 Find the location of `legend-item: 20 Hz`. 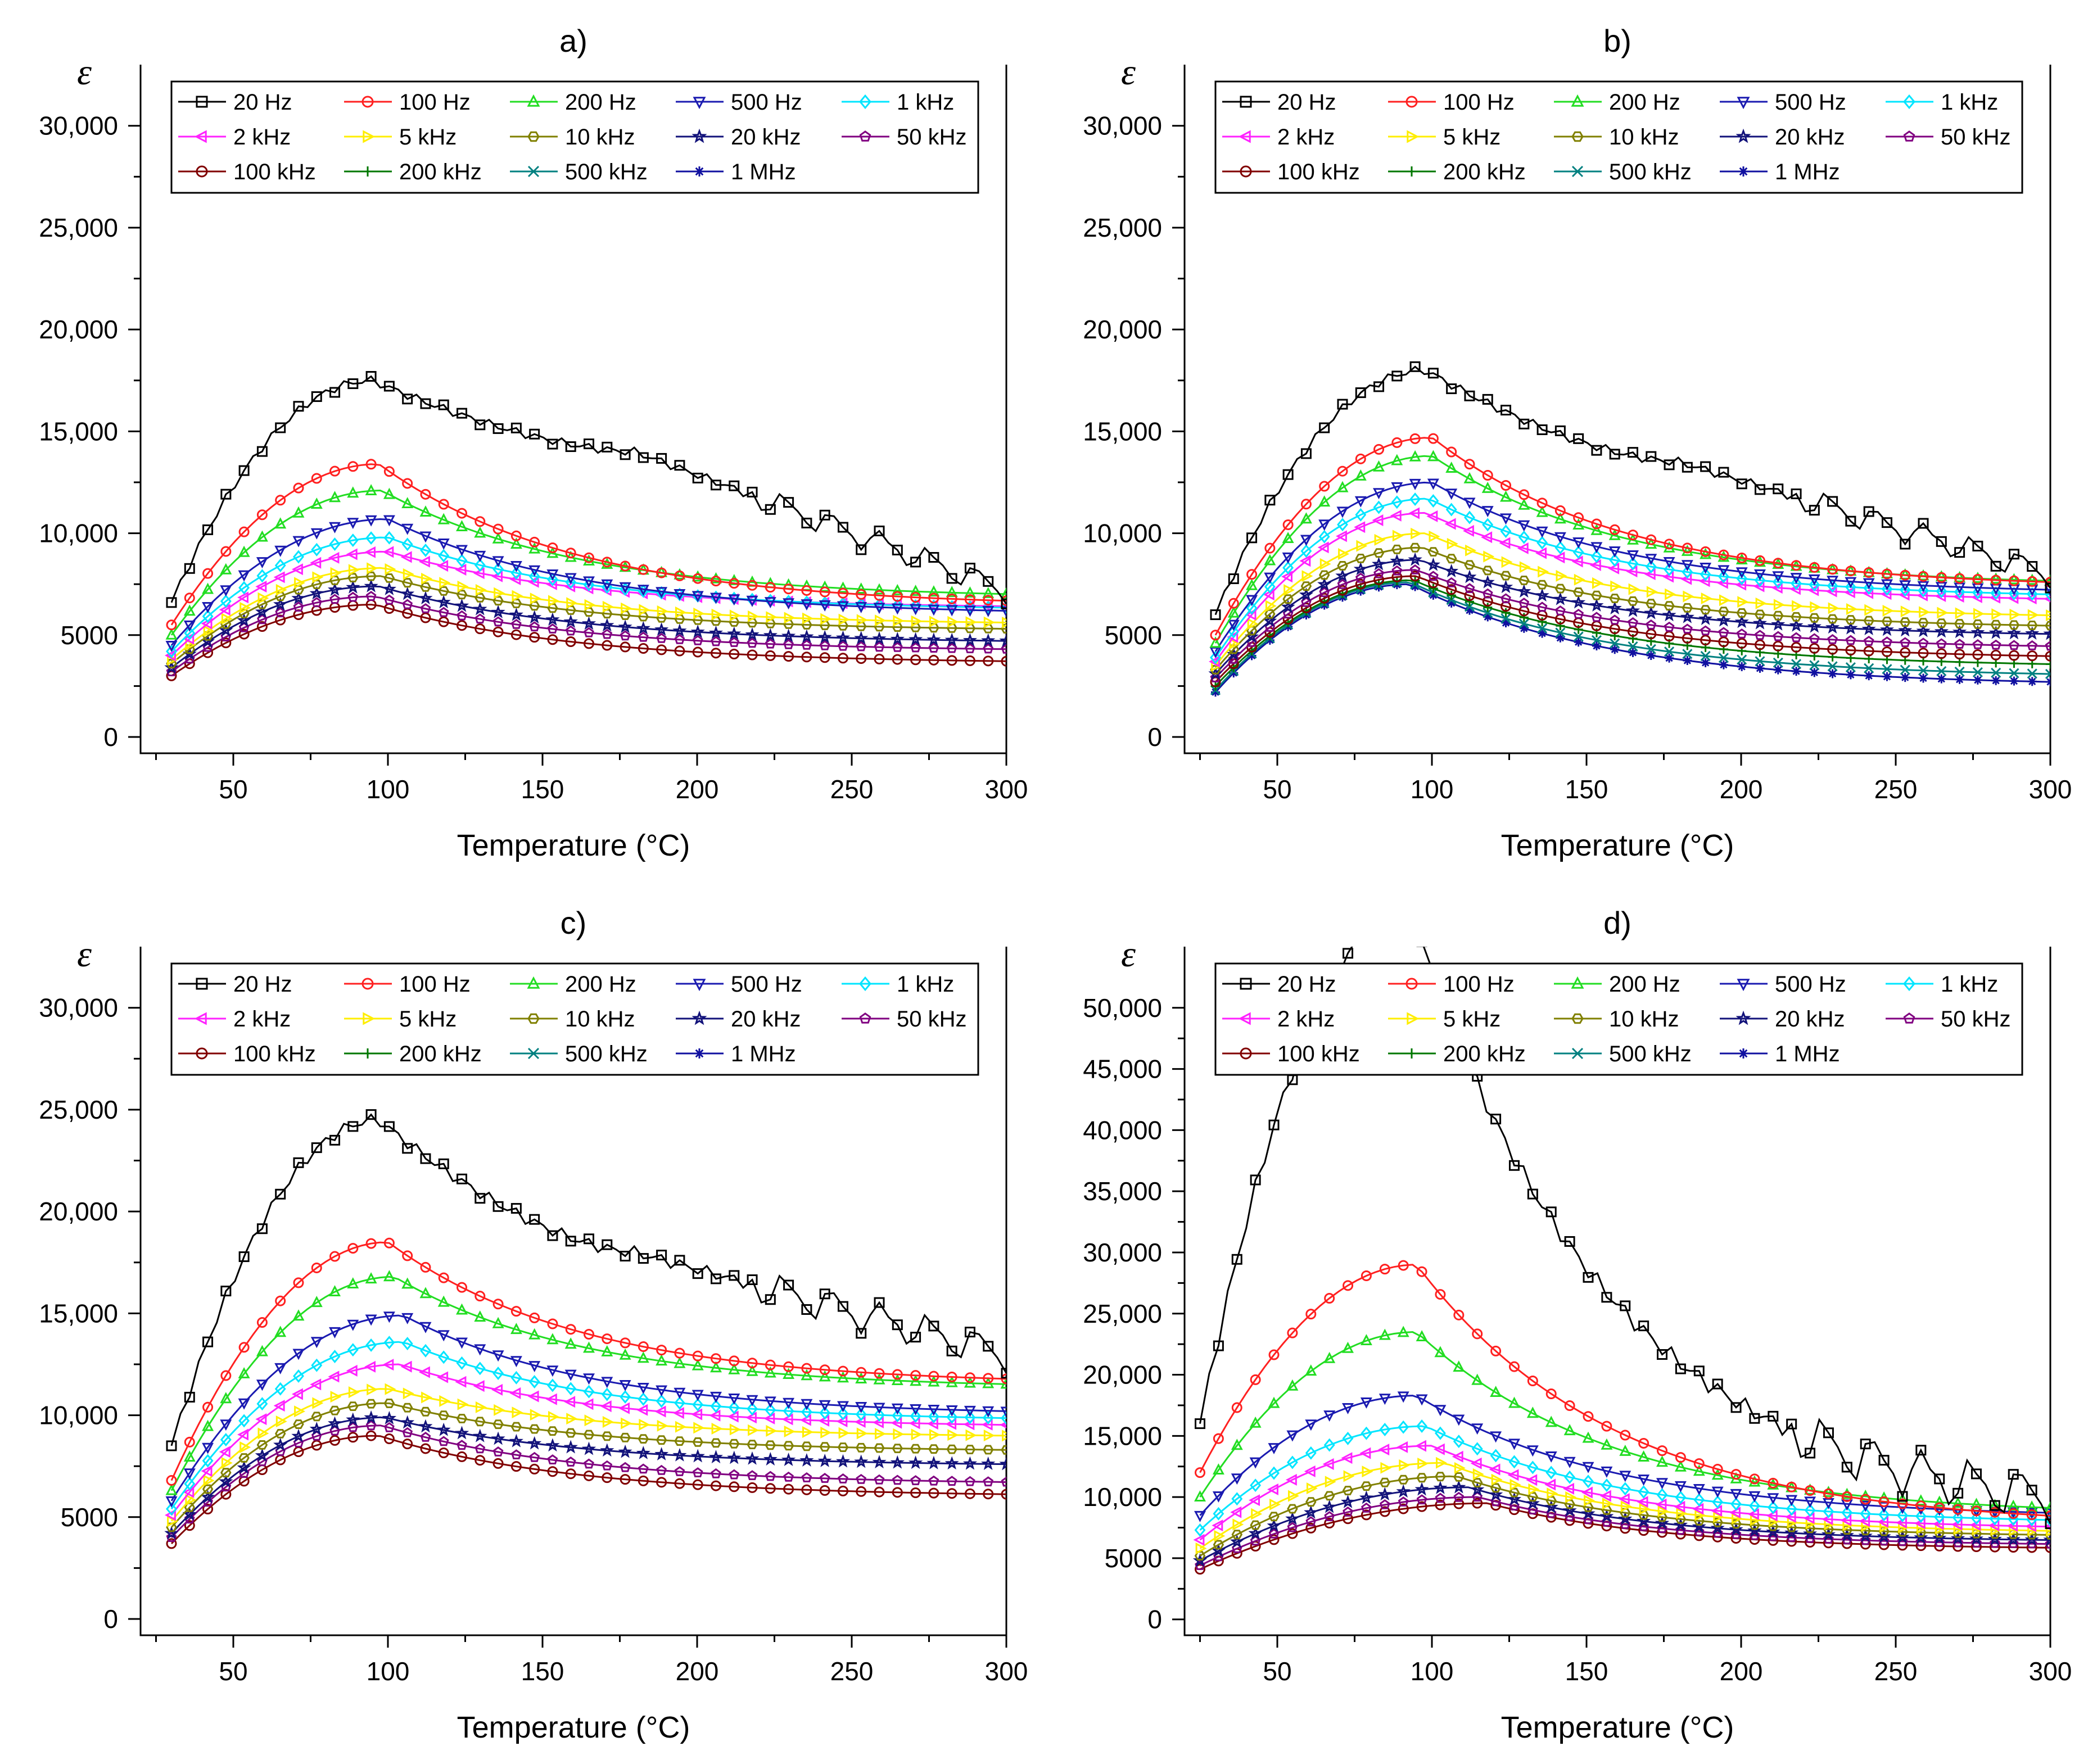

legend-item: 20 Hz is located at coordinates (1279, 984).